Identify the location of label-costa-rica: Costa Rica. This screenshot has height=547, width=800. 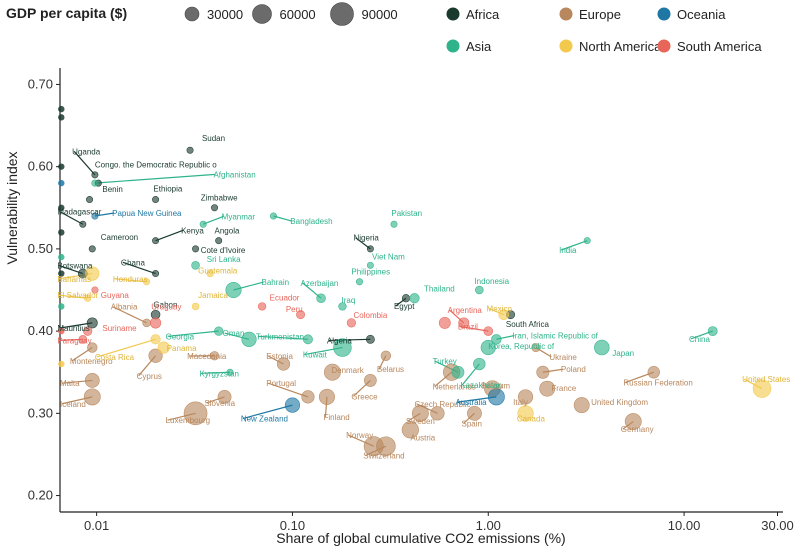
(115, 357).